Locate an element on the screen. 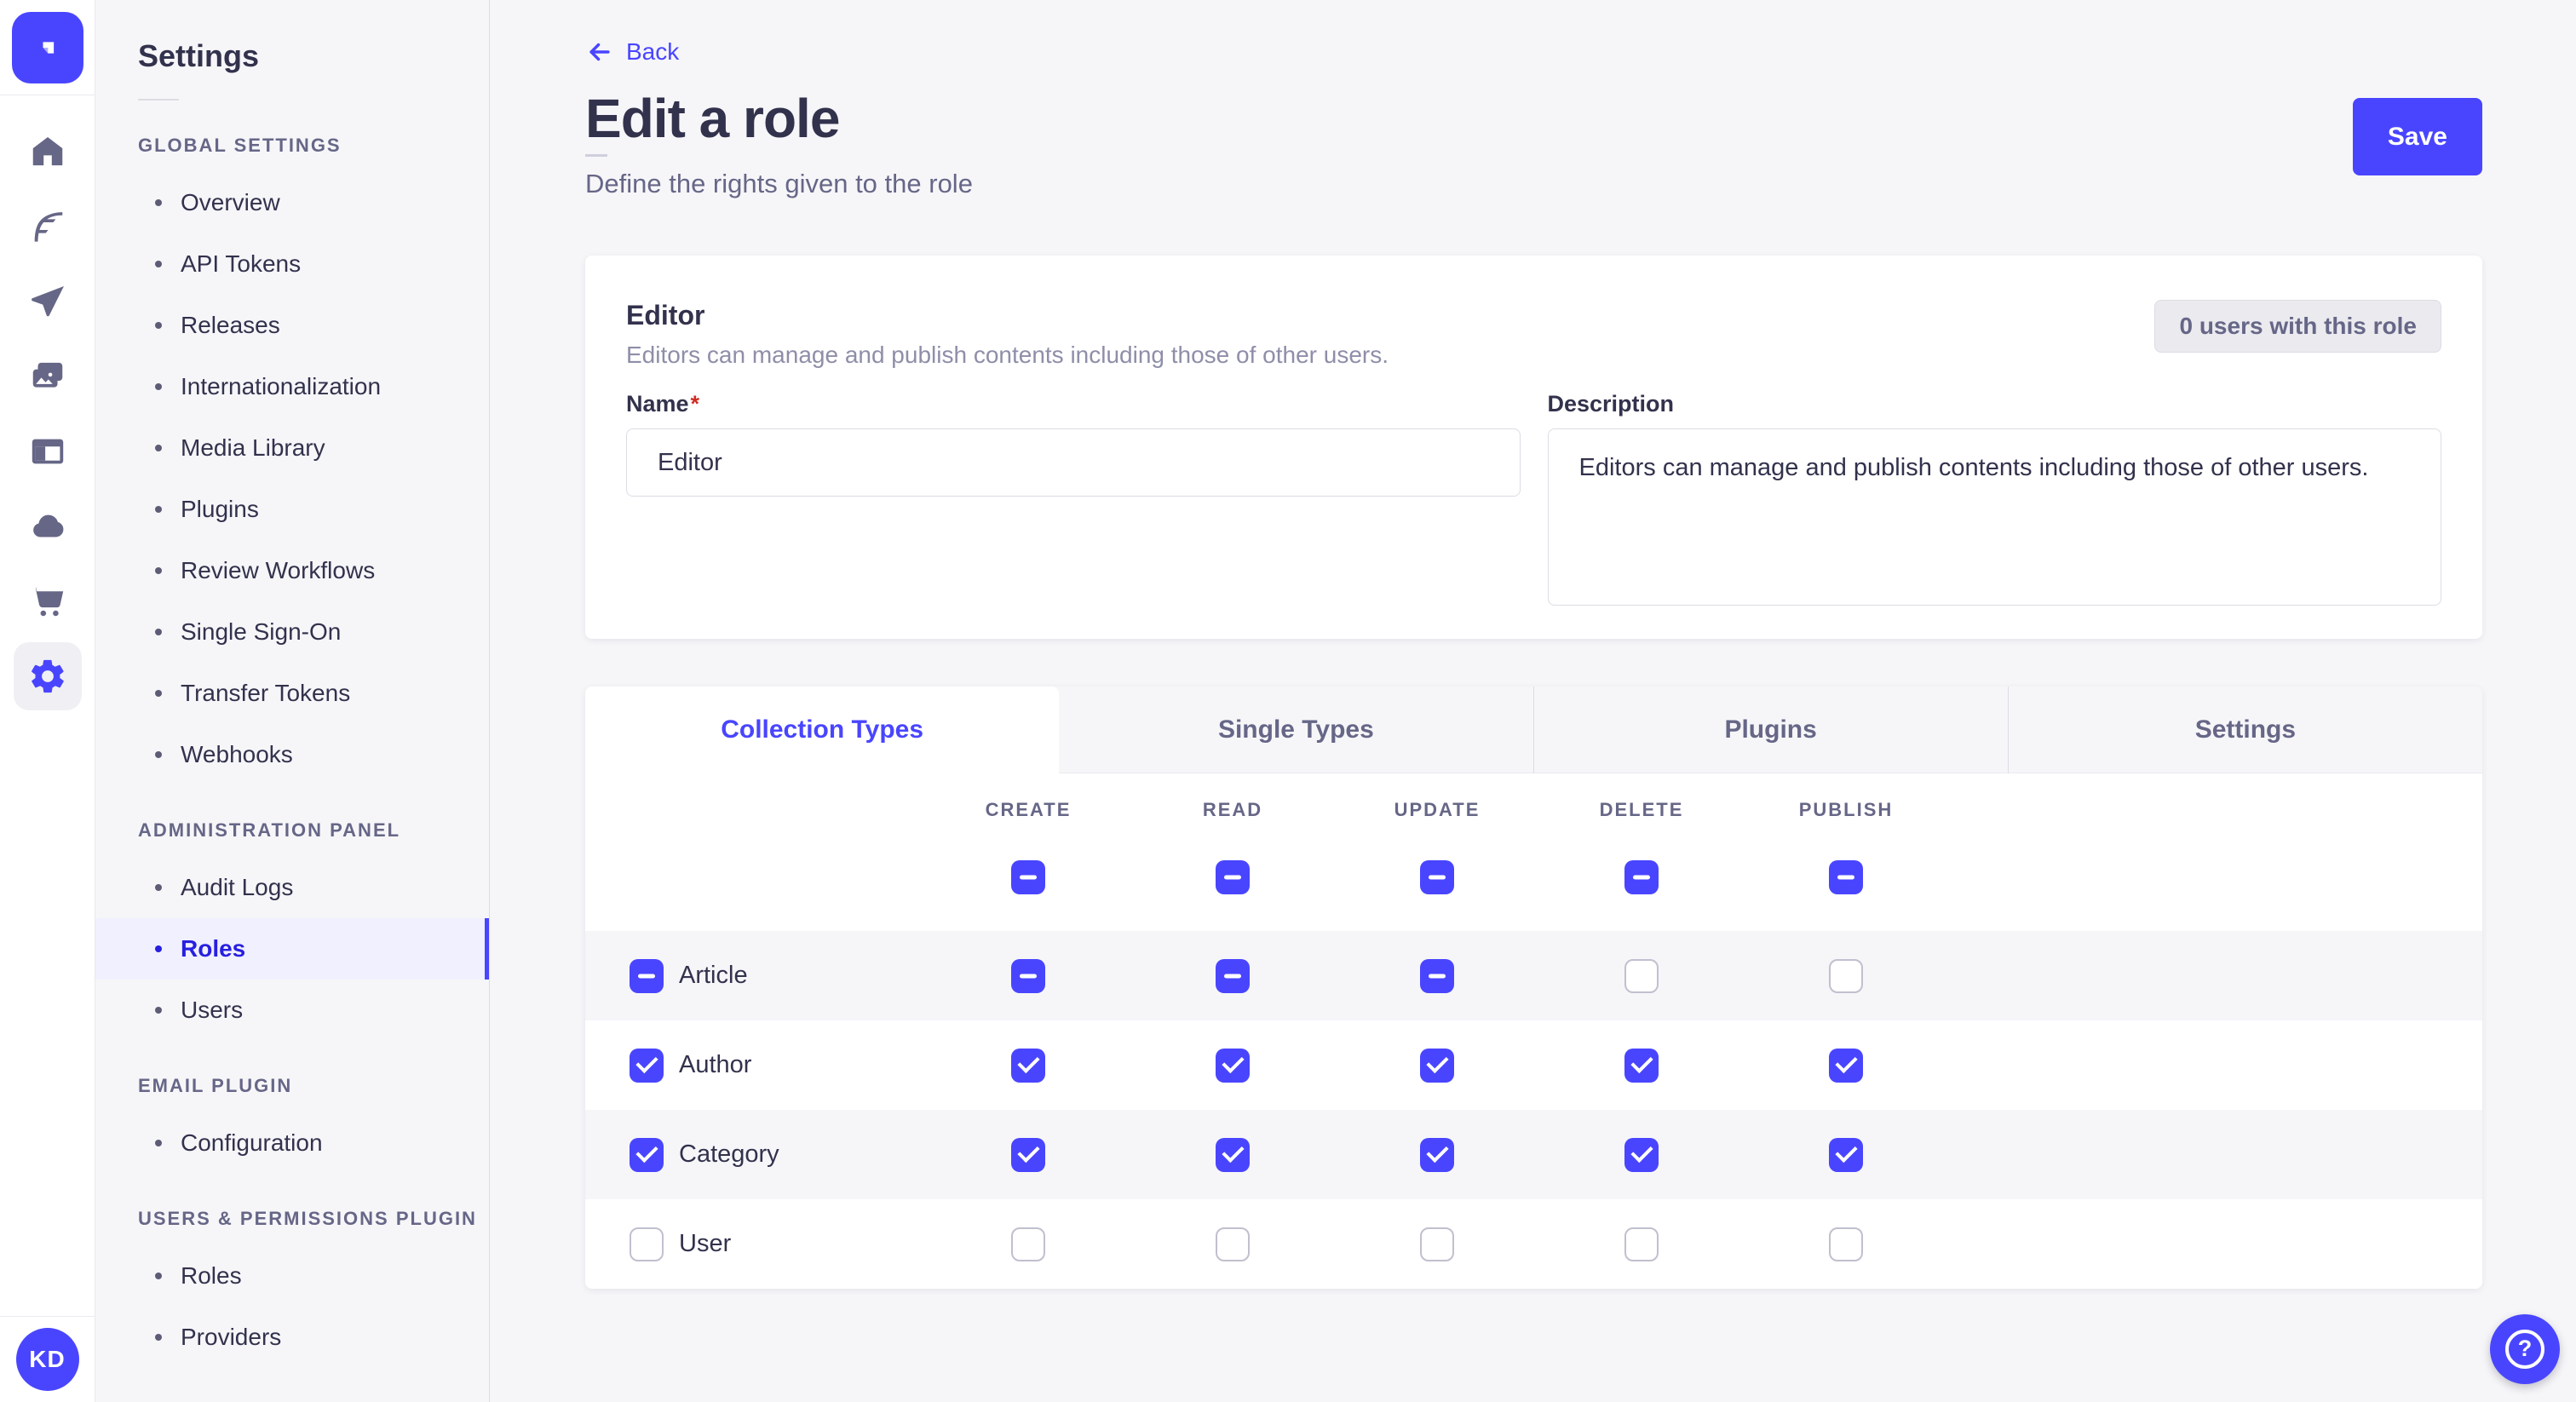  sidebar-item-overview: Overview is located at coordinates (292, 202).